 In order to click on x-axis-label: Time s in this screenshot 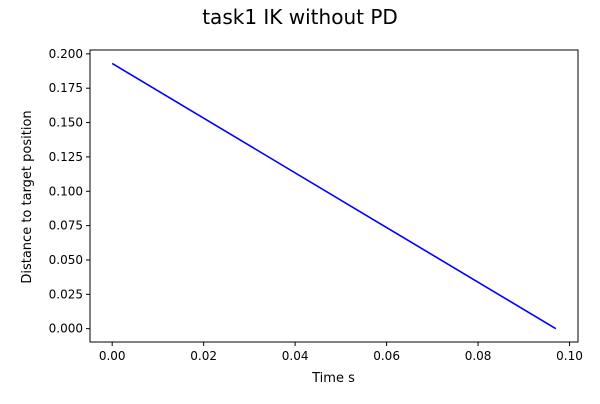, I will do `click(333, 378)`.